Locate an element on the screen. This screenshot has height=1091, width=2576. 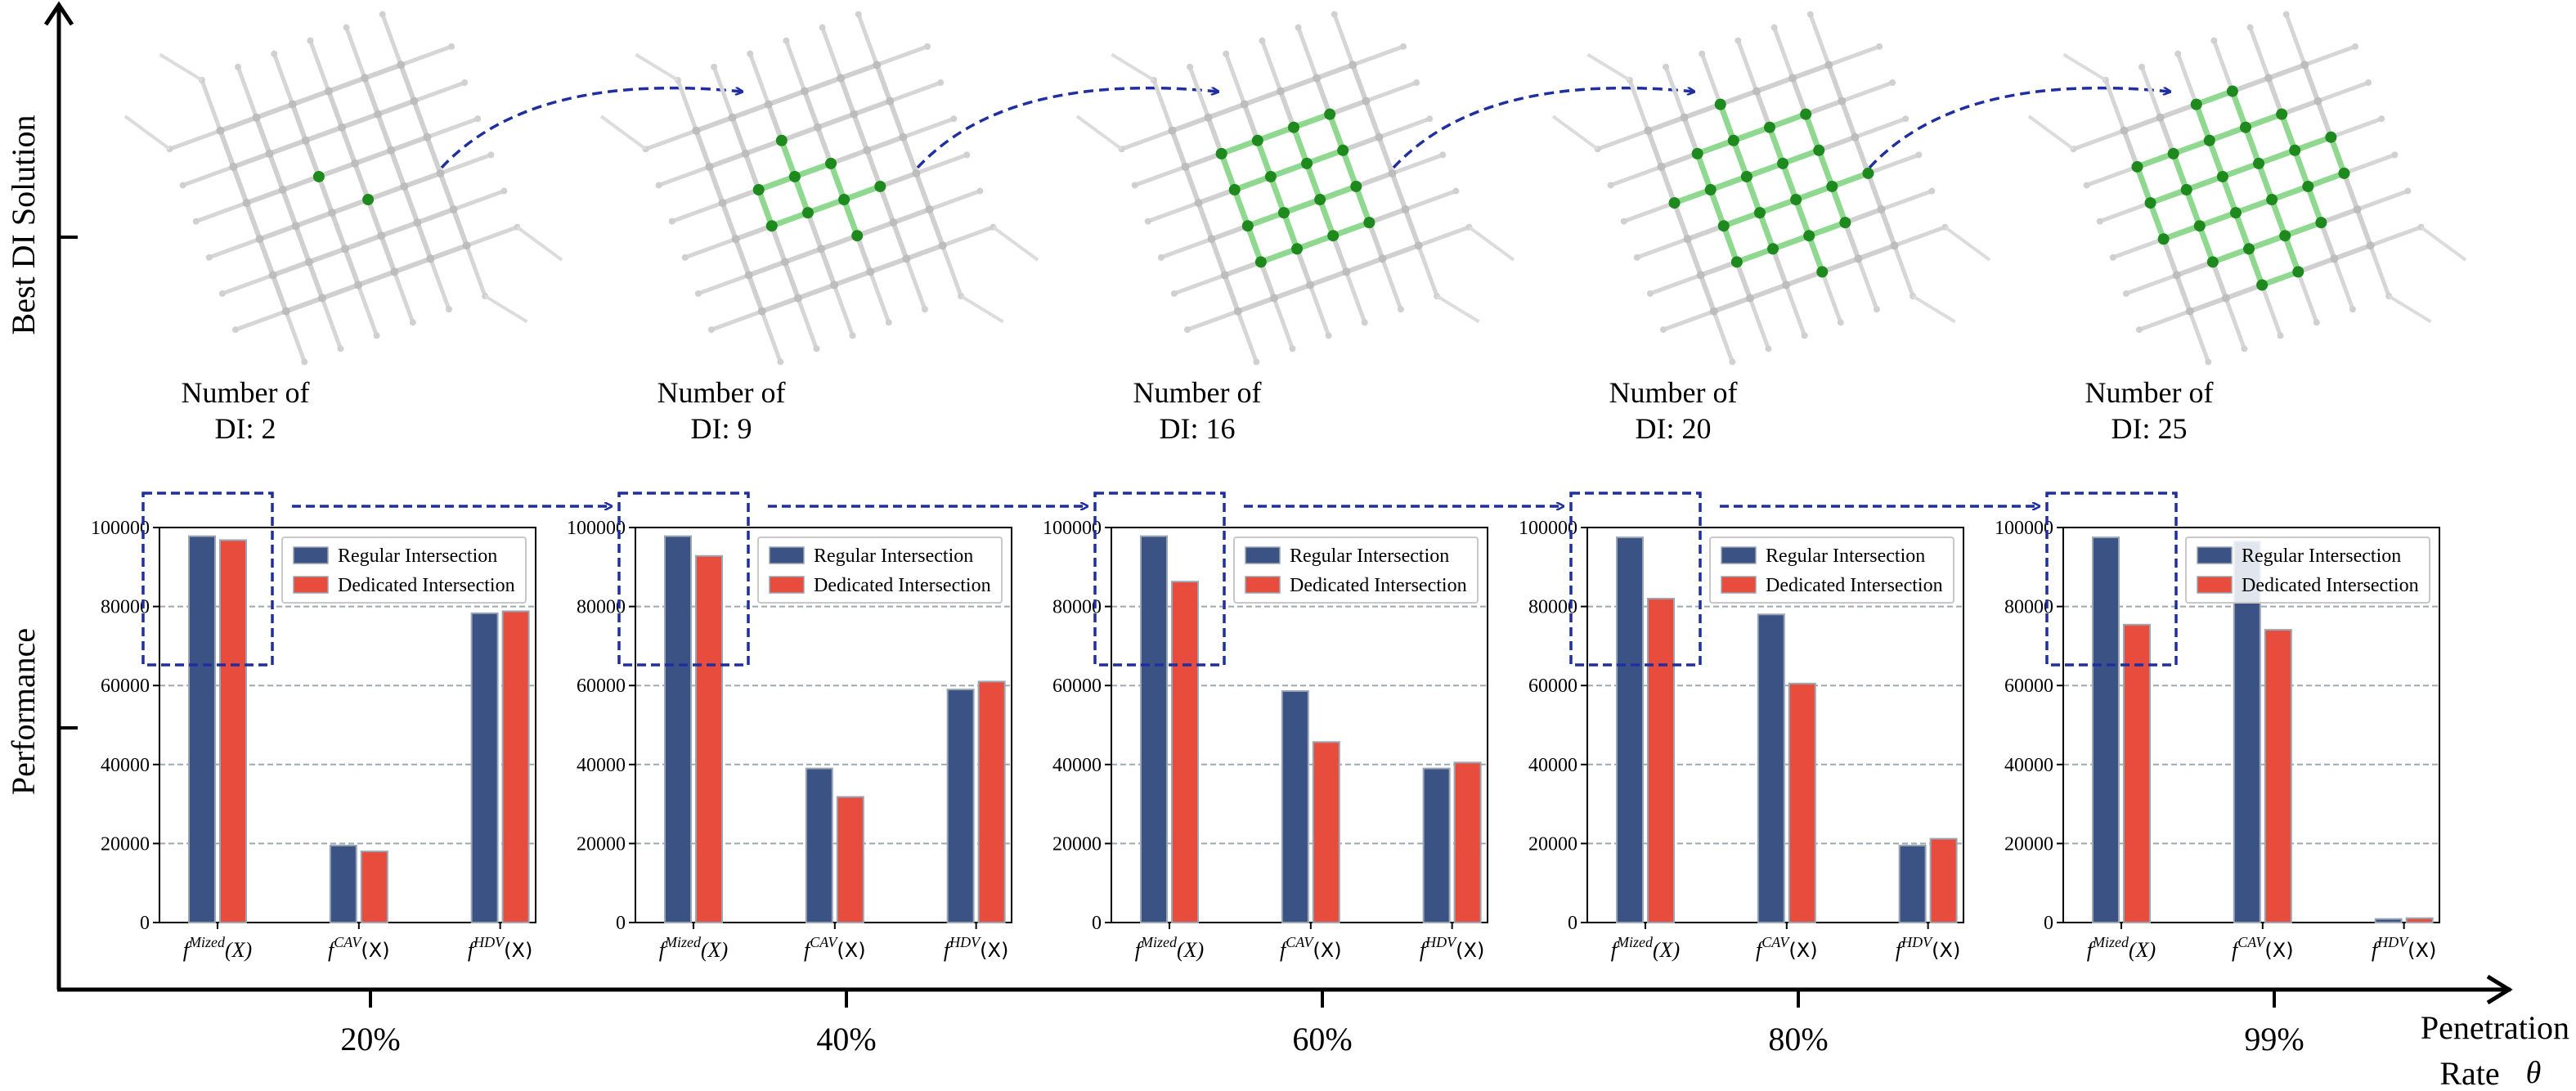
x-axis-label-line1: Penetration is located at coordinates (2495, 1027).